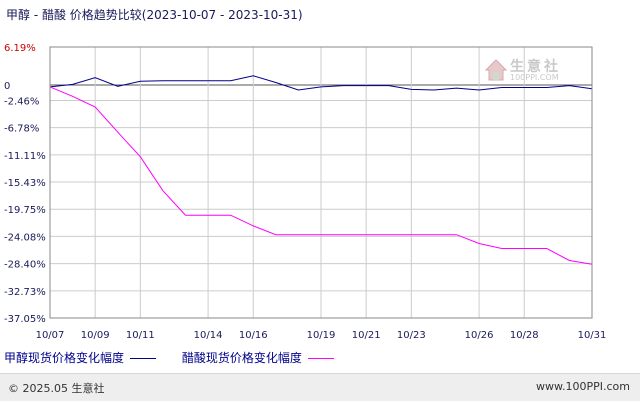  What do you see at coordinates (583, 386) in the screenshot?
I see `footer-site-link: www.100PPI.com` at bounding box center [583, 386].